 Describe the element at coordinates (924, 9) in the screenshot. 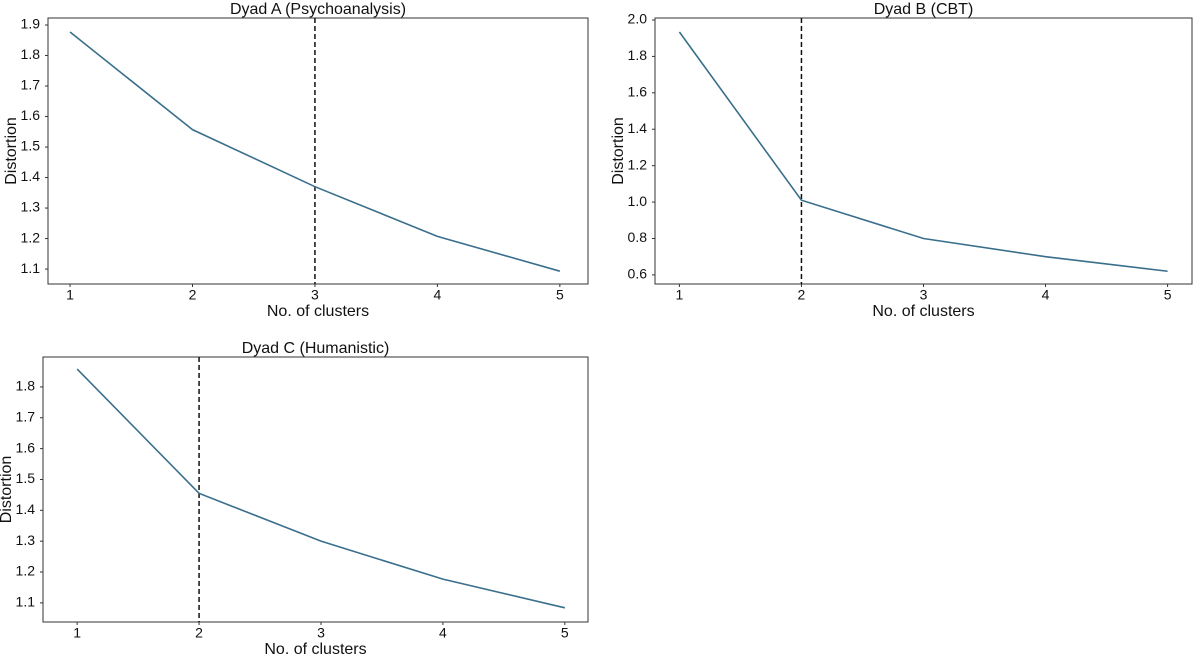

I see `title: Dyad B (CBT)` at that location.